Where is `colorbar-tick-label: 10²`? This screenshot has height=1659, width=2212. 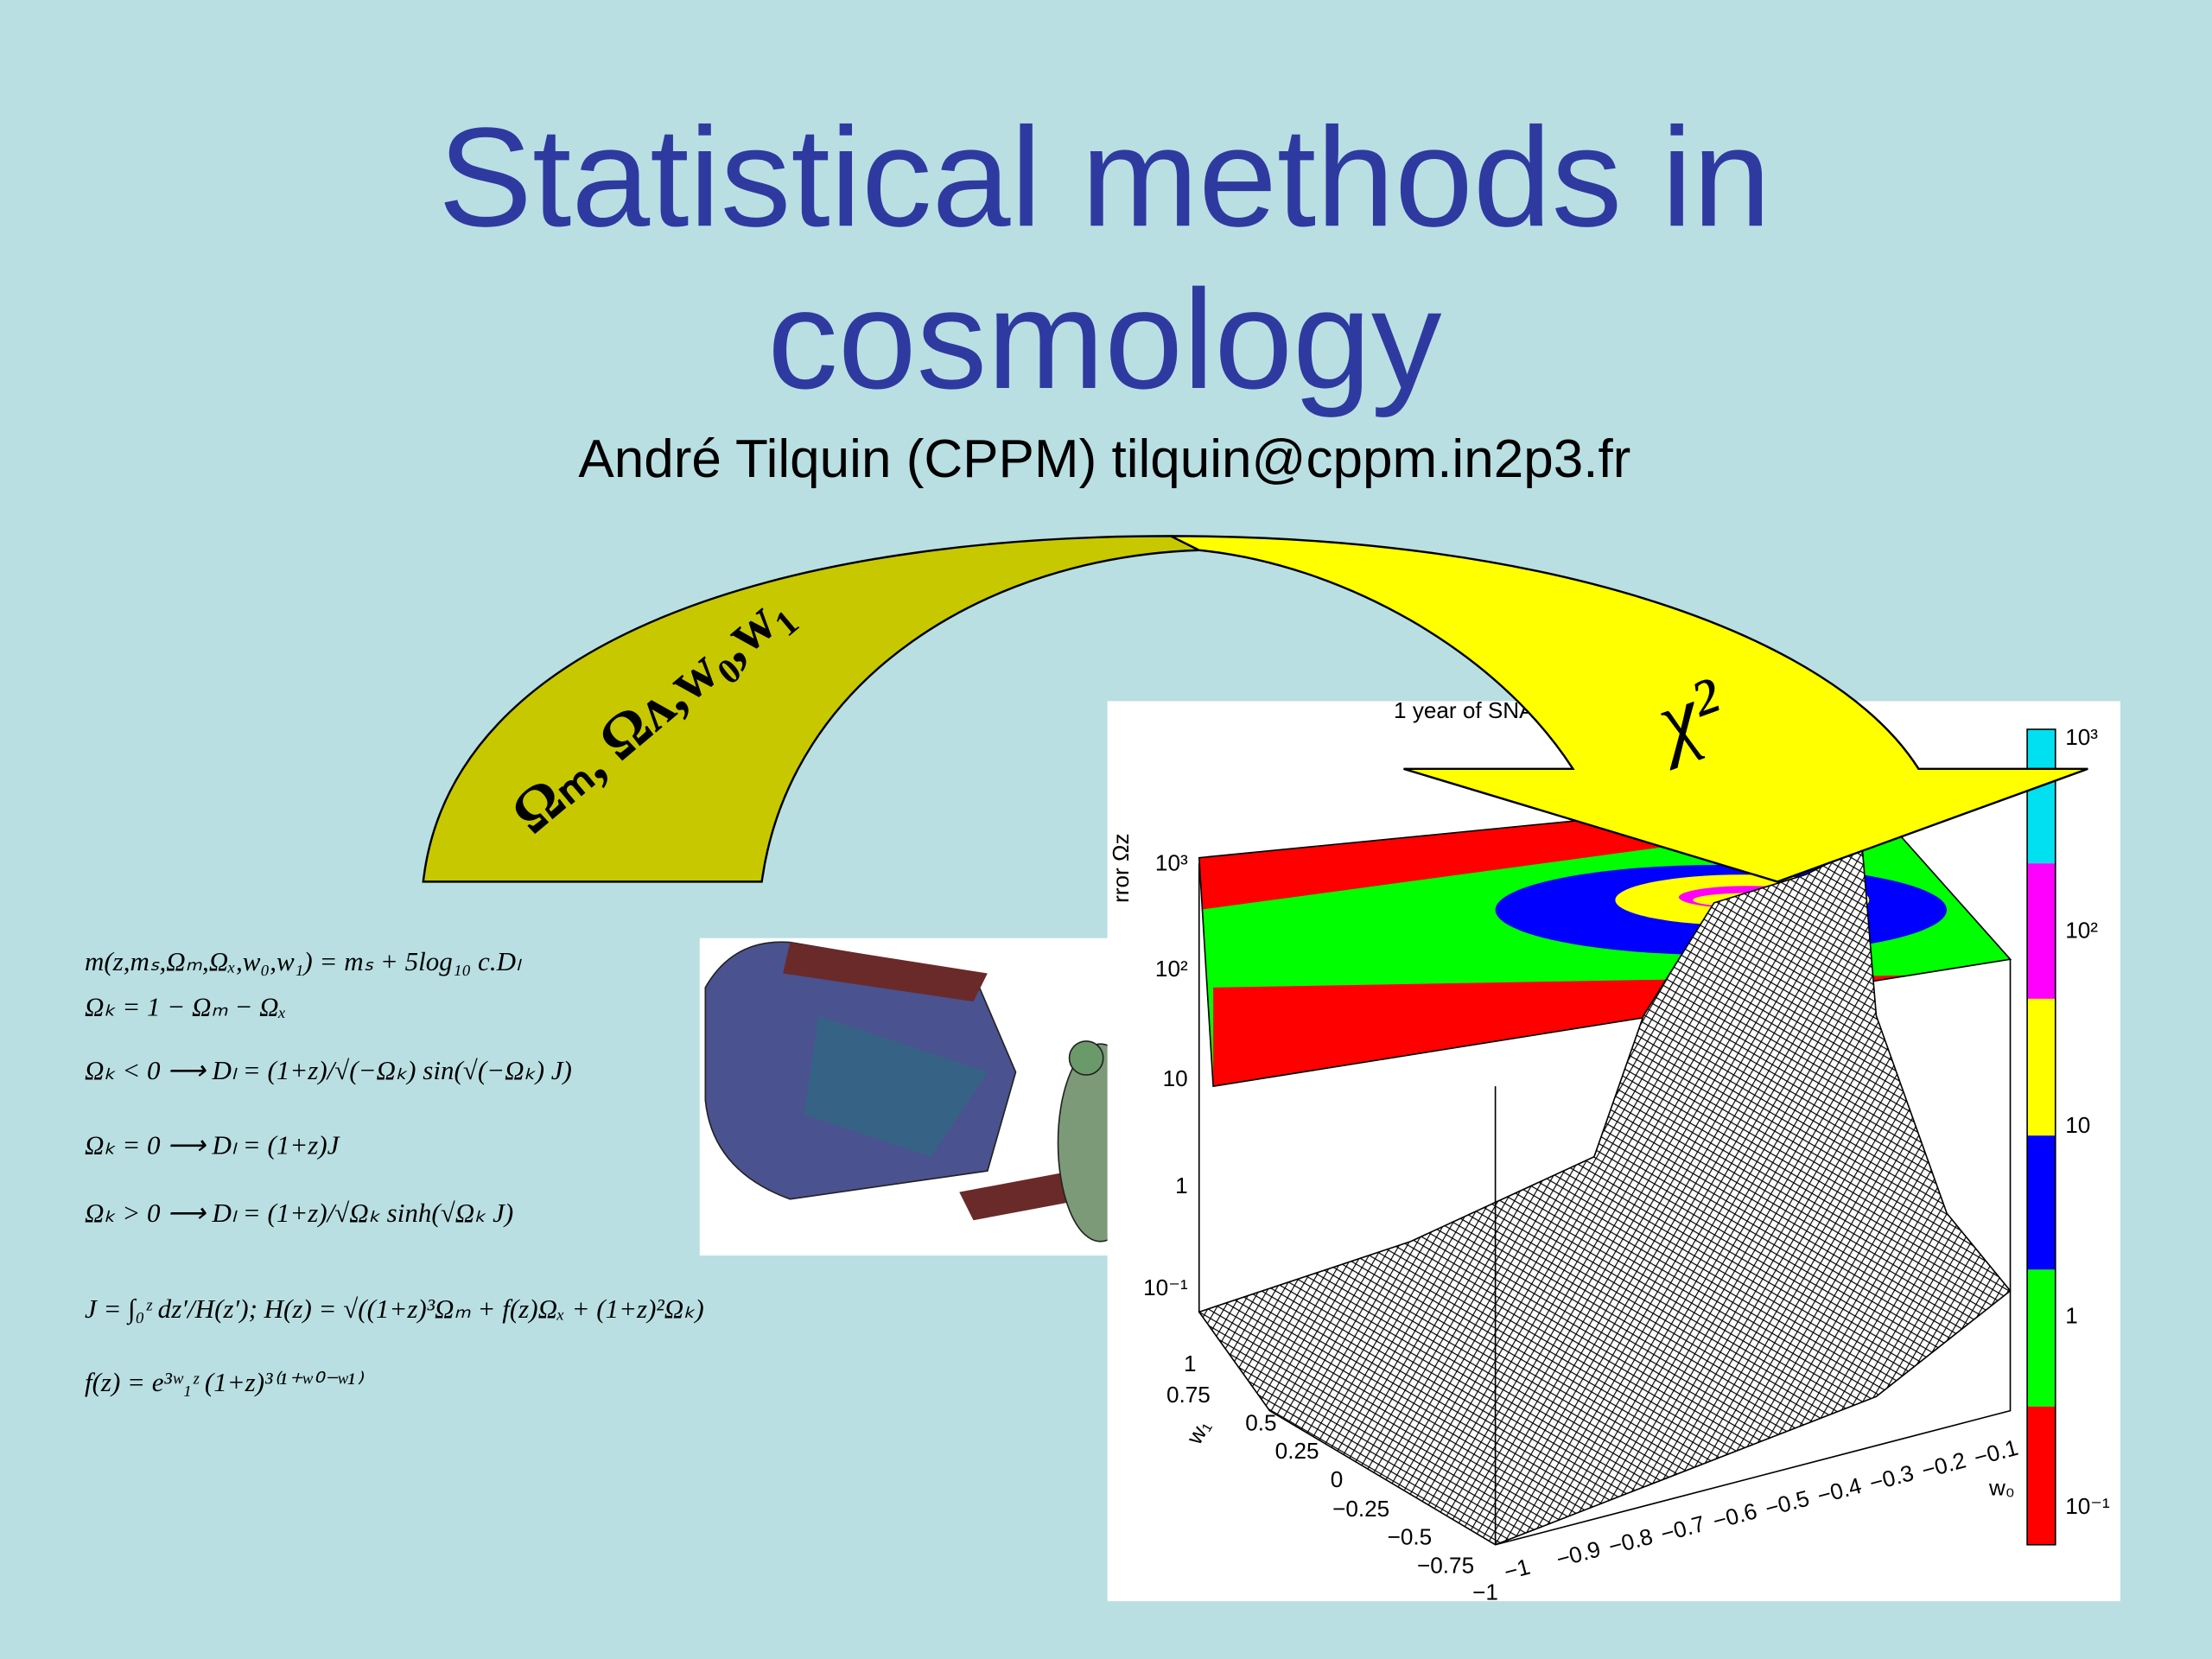 colorbar-tick-label: 10² is located at coordinates (2081, 931).